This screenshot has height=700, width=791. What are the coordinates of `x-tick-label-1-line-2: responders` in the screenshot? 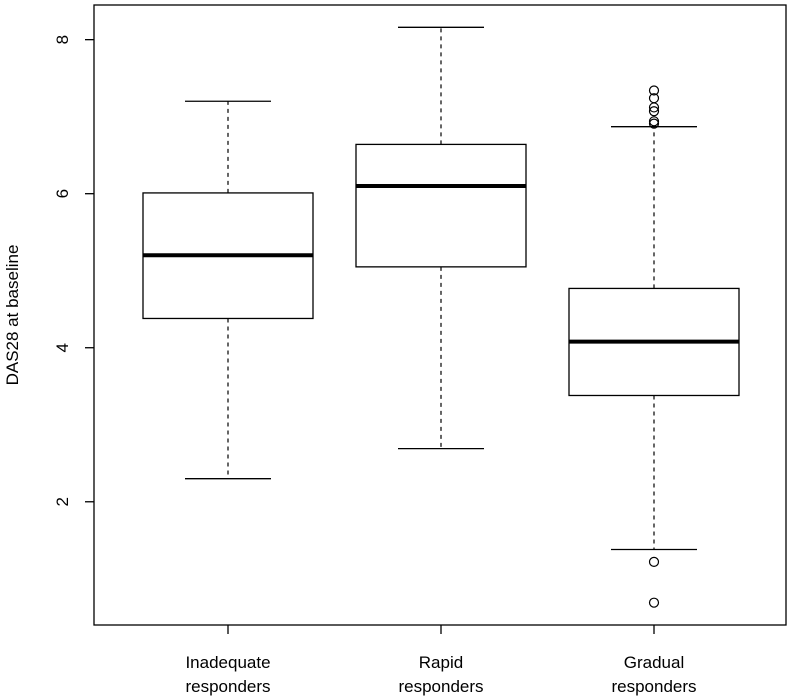 It's located at (227, 686).